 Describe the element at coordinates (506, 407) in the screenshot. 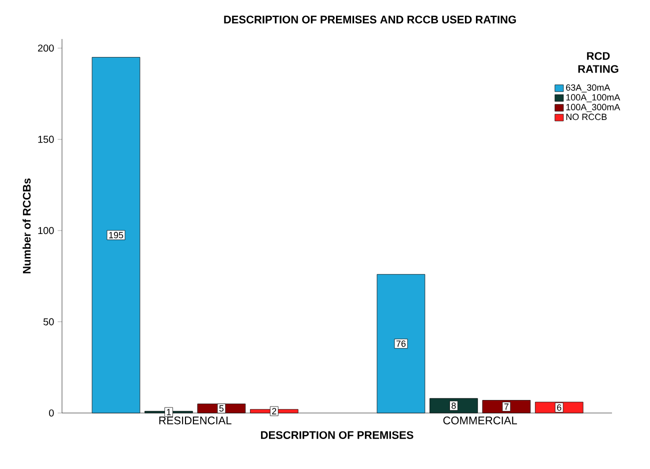

I see `data-label: 7` at that location.